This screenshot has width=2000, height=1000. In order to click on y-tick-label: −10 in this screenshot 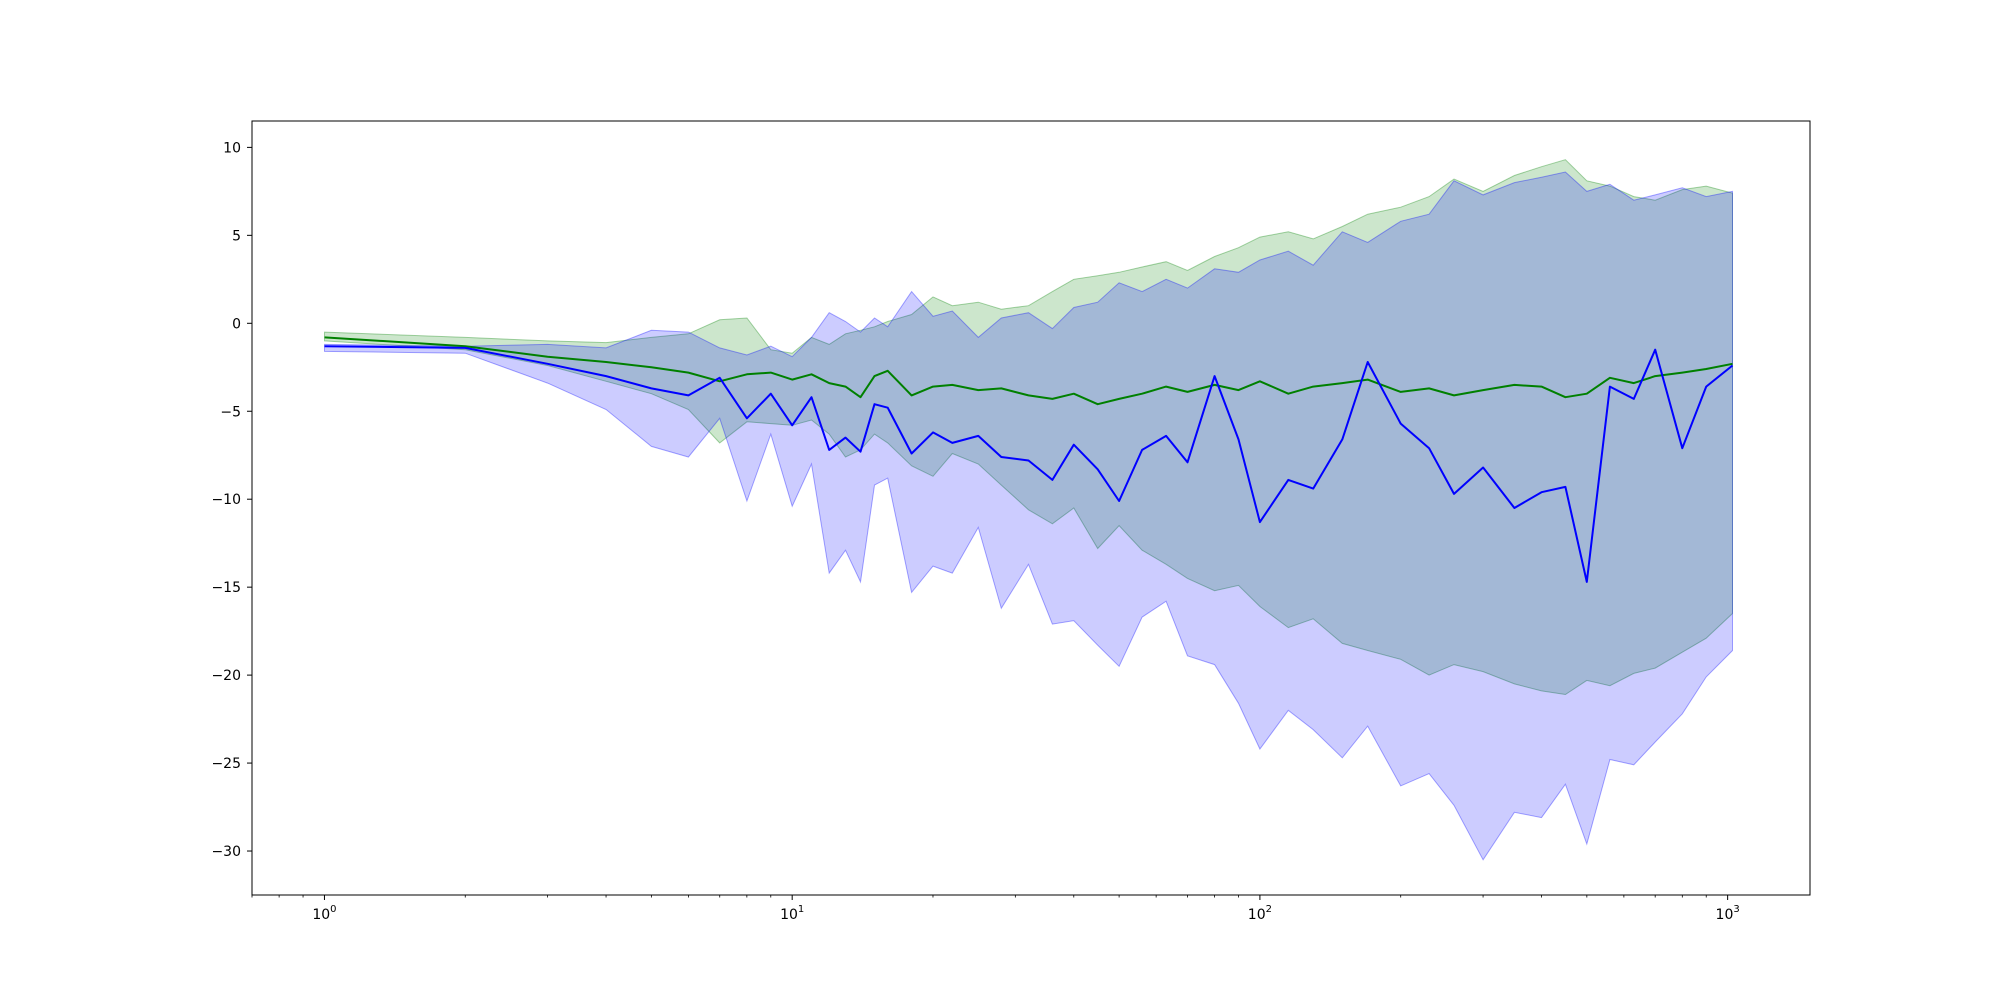, I will do `click(226, 500)`.